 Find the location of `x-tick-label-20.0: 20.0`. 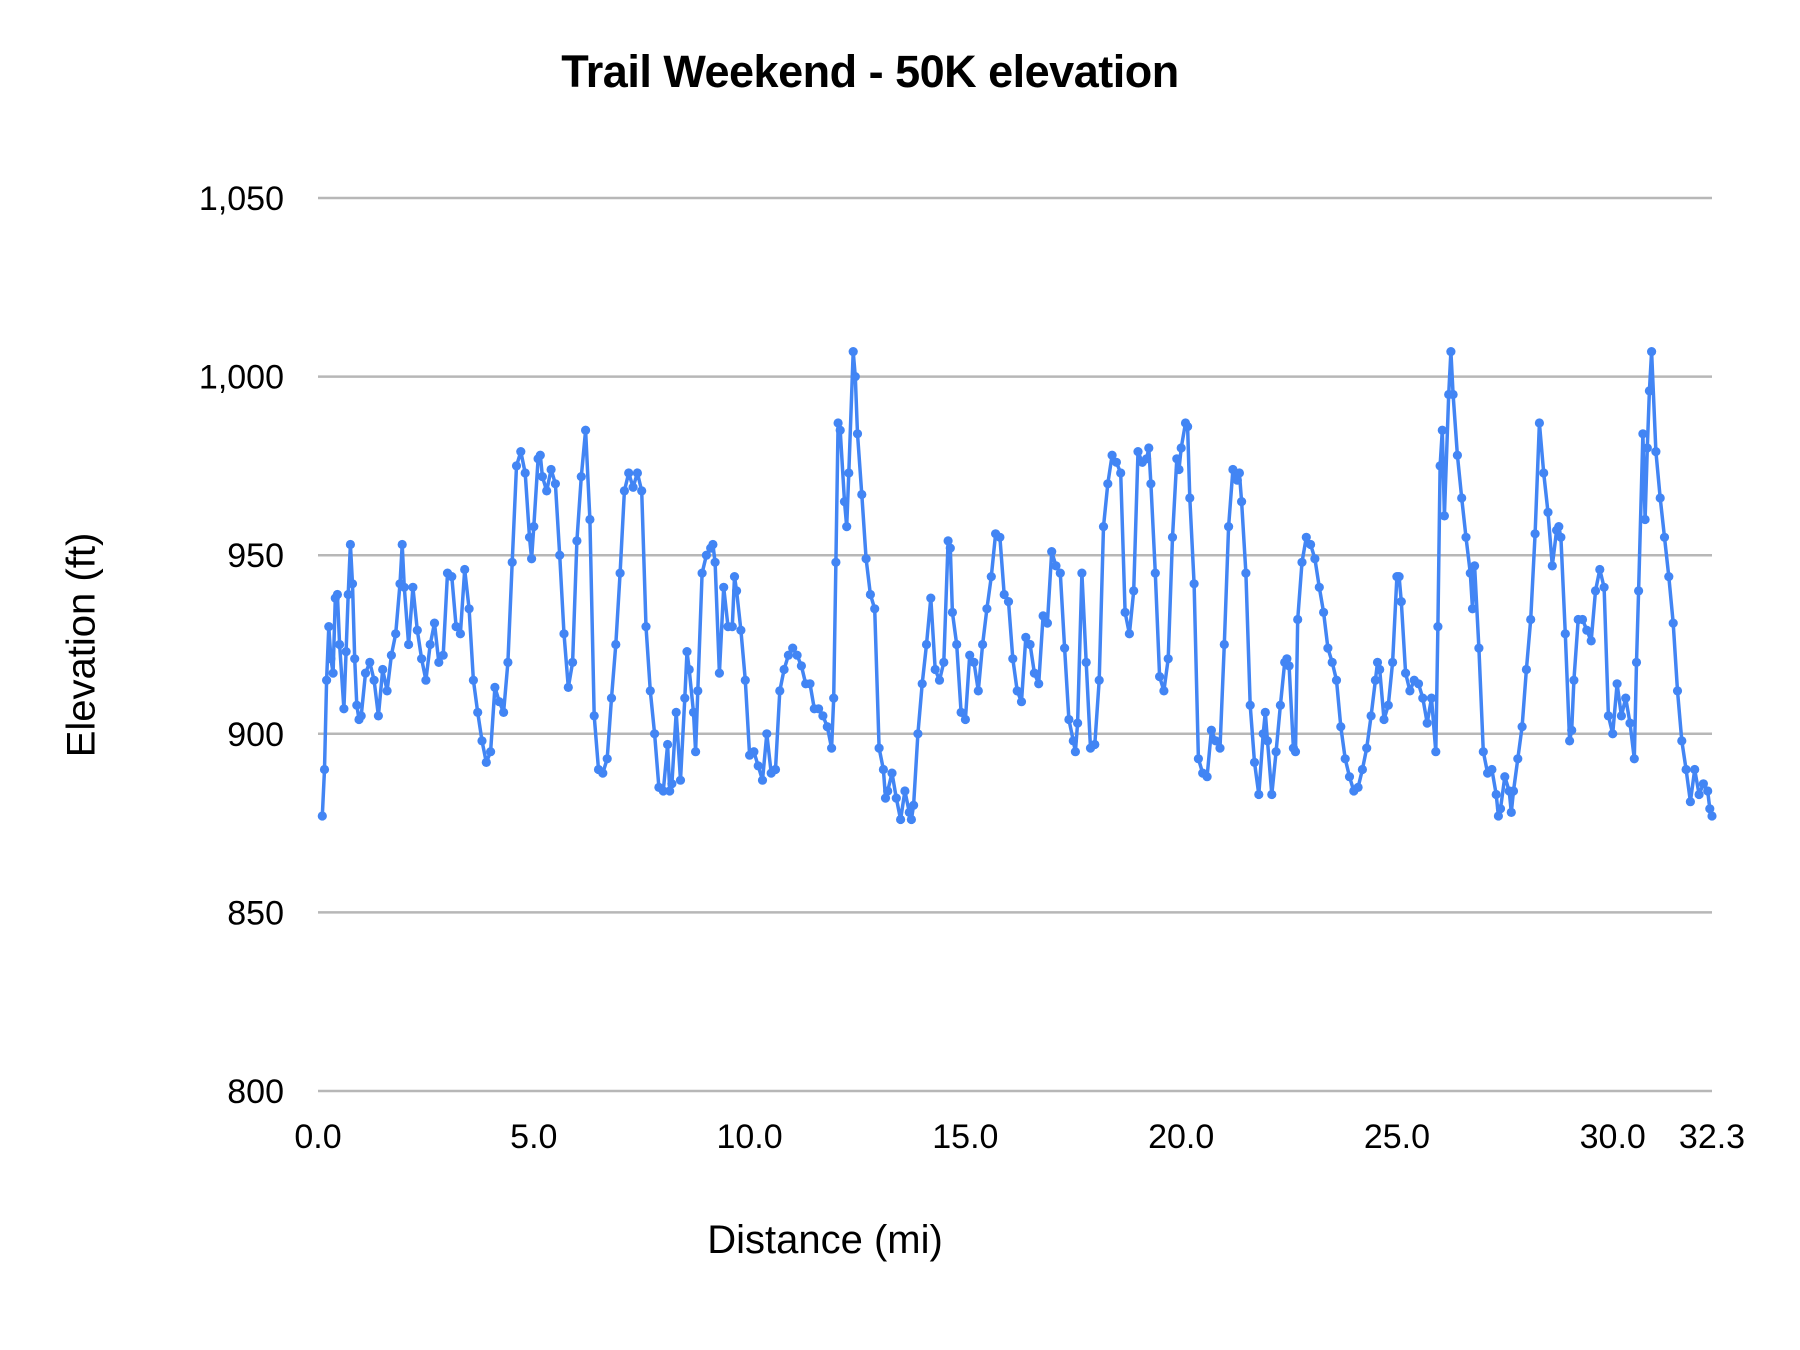

x-tick-label-20.0: 20.0 is located at coordinates (1181, 1137).